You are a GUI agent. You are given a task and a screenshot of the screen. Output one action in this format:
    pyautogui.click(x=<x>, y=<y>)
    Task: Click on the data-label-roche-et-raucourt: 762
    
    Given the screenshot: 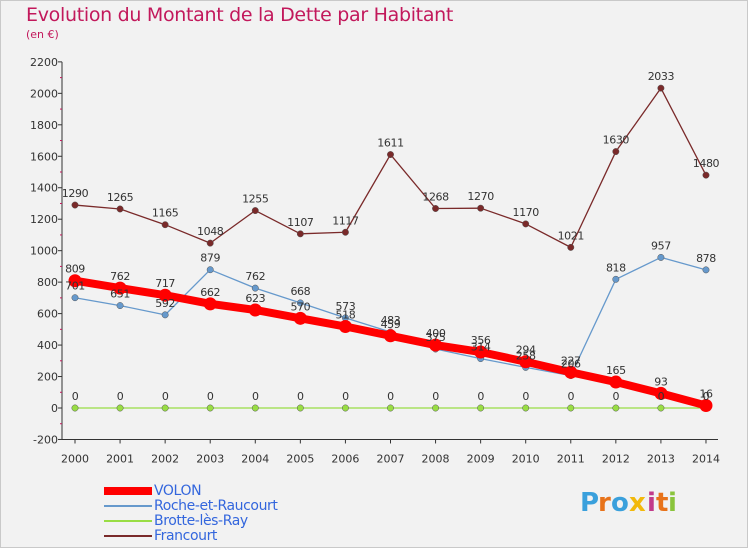 What is the action you would take?
    pyautogui.click(x=255, y=276)
    